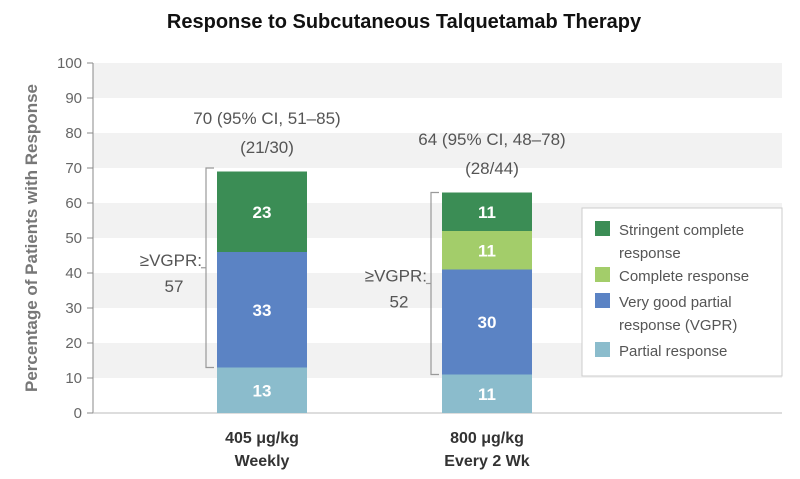  Describe the element at coordinates (491, 139) in the screenshot. I see `total-response-label: 64 (95% CI, 48–78)` at that location.